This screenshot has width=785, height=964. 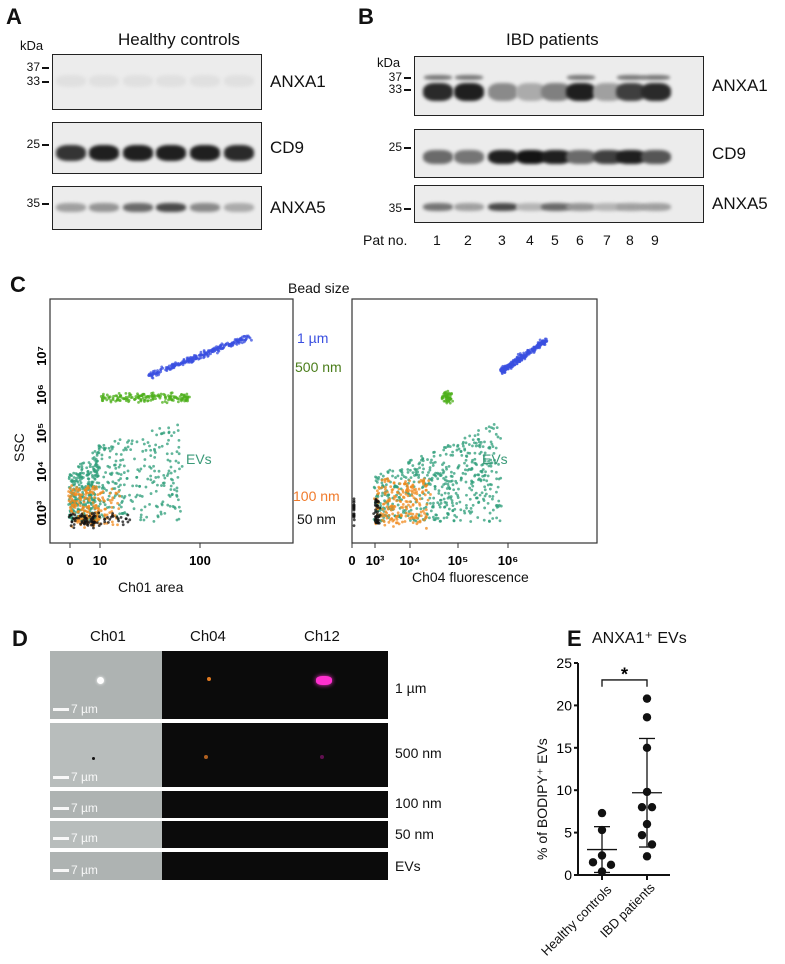 What do you see at coordinates (542, 799) in the screenshot?
I see `y-label-e: % of BODIPY⁺ EVs` at bounding box center [542, 799].